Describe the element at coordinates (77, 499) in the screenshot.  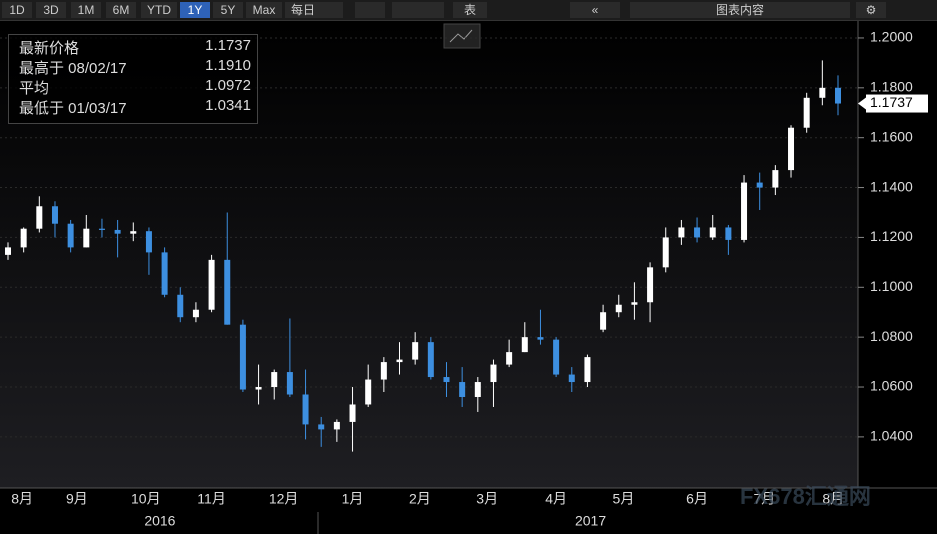
I see `x-tick-label: 9月` at that location.